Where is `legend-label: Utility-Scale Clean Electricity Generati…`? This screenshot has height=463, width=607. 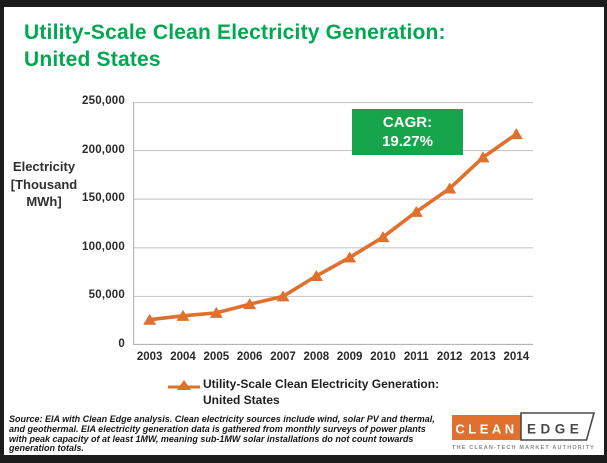 legend-label: Utility-Scale Clean Electricity Generati… is located at coordinates (321, 392).